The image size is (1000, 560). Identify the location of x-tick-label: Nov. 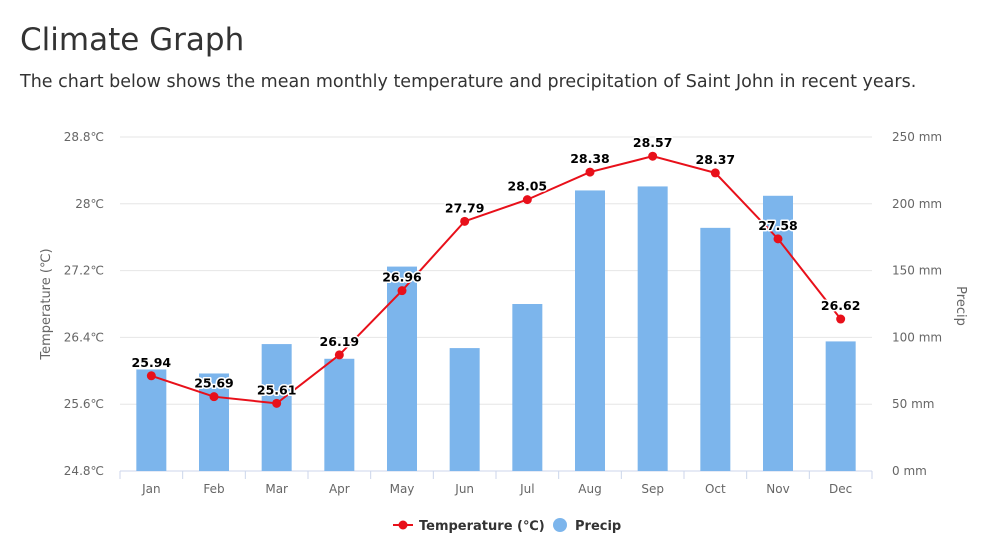
(777, 489).